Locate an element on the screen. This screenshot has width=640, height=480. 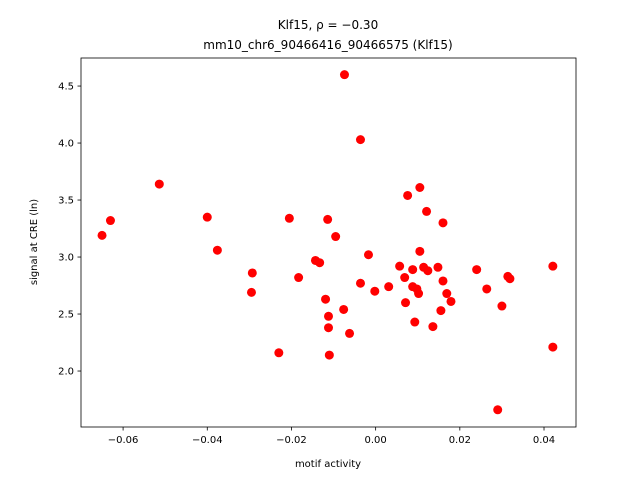
y-tick-label: 3.5 is located at coordinates (66, 201).